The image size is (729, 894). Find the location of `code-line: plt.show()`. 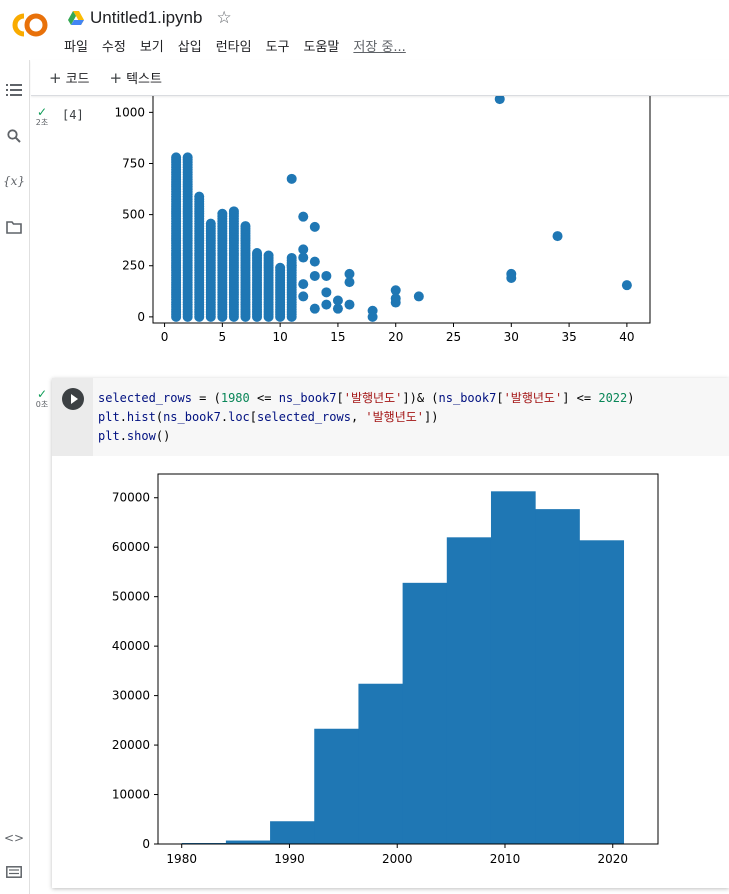

code-line: plt.show() is located at coordinates (134, 436).